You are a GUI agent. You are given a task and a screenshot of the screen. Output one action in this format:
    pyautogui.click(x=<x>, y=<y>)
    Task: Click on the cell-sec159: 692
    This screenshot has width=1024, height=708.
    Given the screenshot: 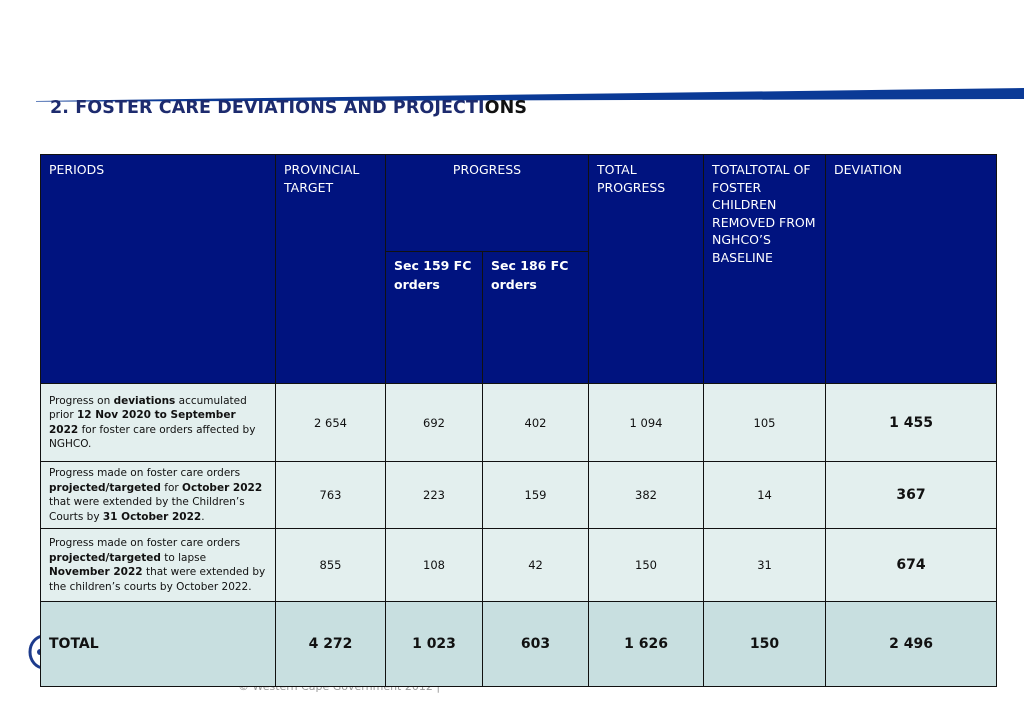 What is the action you would take?
    pyautogui.click(x=434, y=422)
    